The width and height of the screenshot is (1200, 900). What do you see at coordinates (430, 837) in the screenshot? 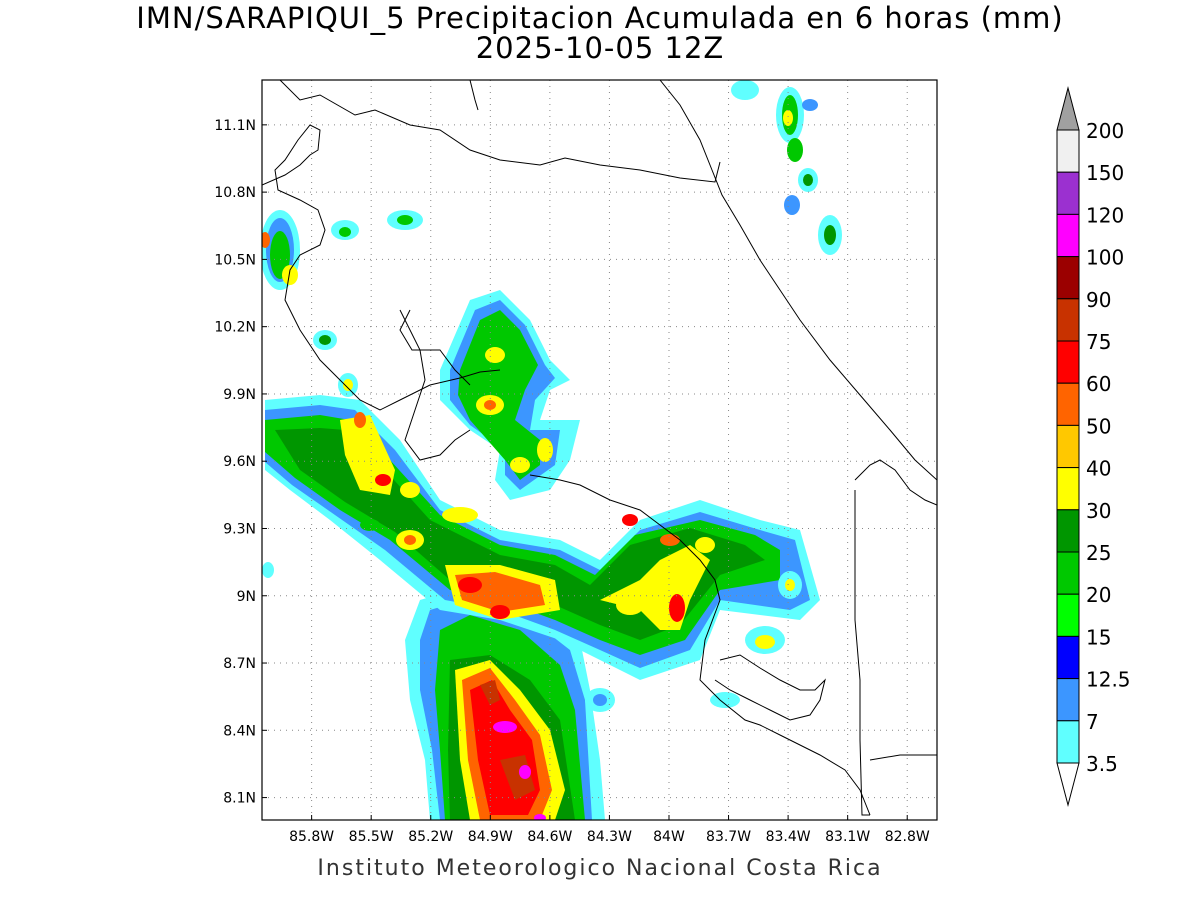
I see `lon-tick-label: 85.2W` at bounding box center [430, 837].